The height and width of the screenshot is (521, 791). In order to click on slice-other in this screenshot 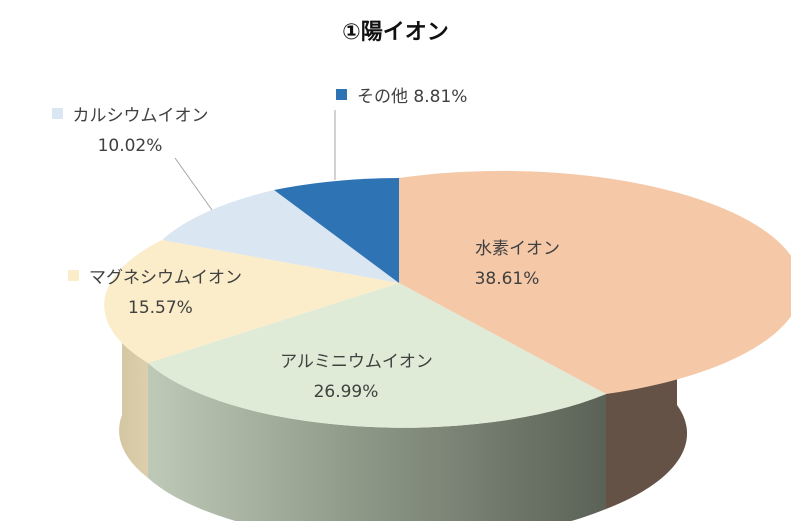, I will do `click(336, 230)`.